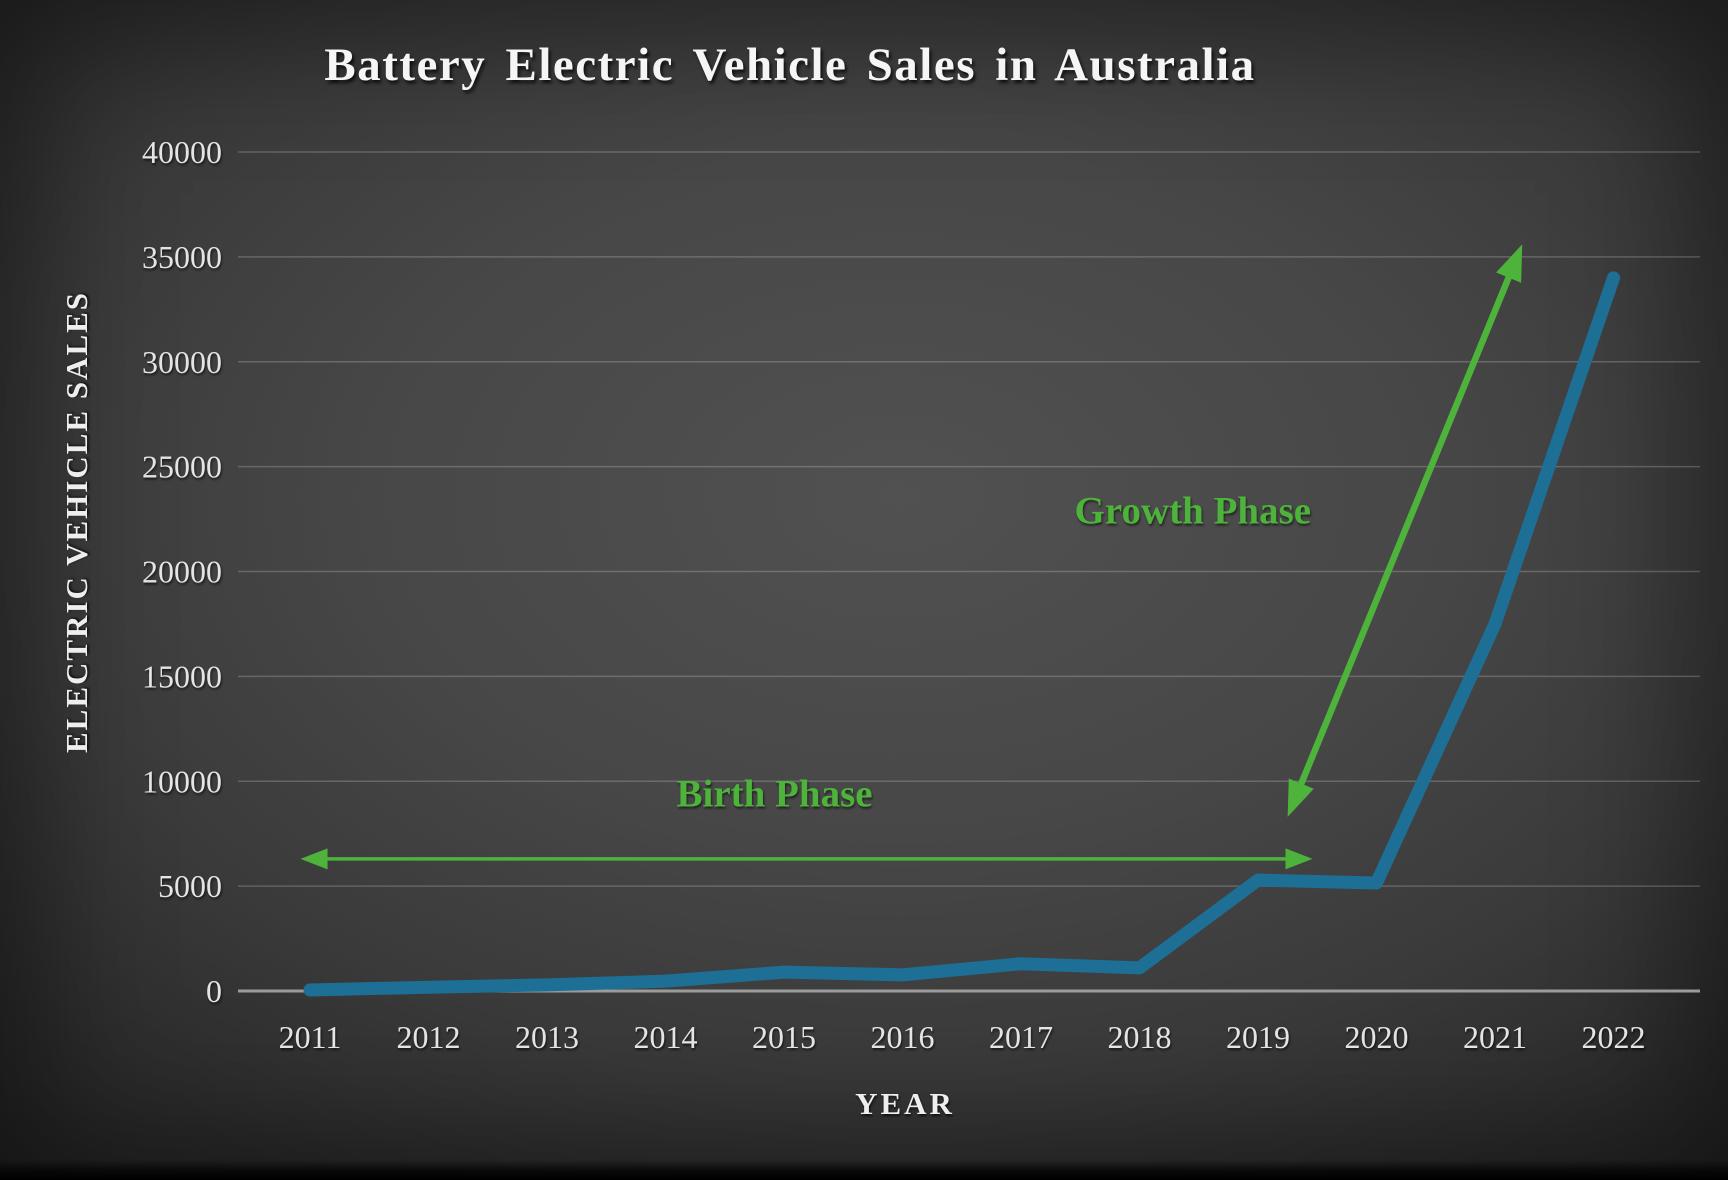 Image resolution: width=1728 pixels, height=1180 pixels. I want to click on y-tick-label: 10000, so click(182, 781).